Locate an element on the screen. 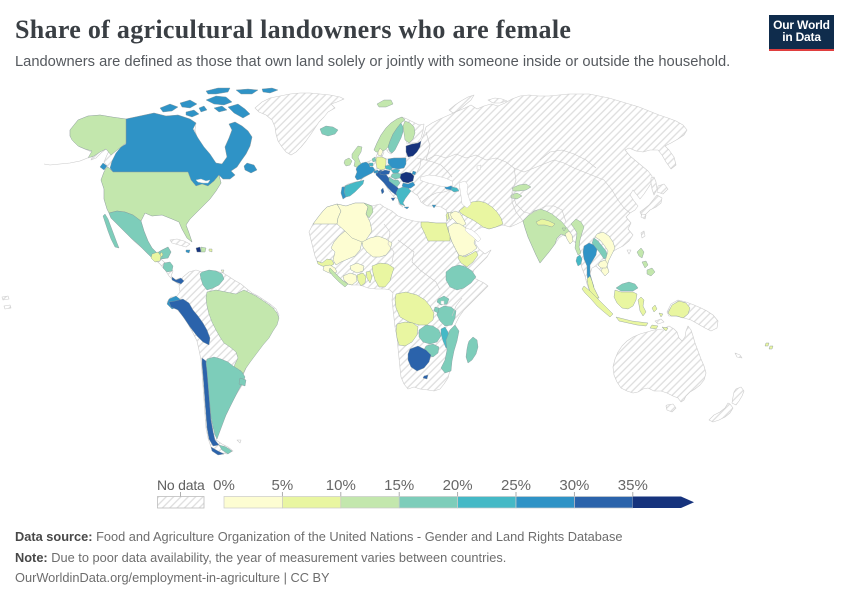  svg-text: 30% is located at coordinates (574, 485).